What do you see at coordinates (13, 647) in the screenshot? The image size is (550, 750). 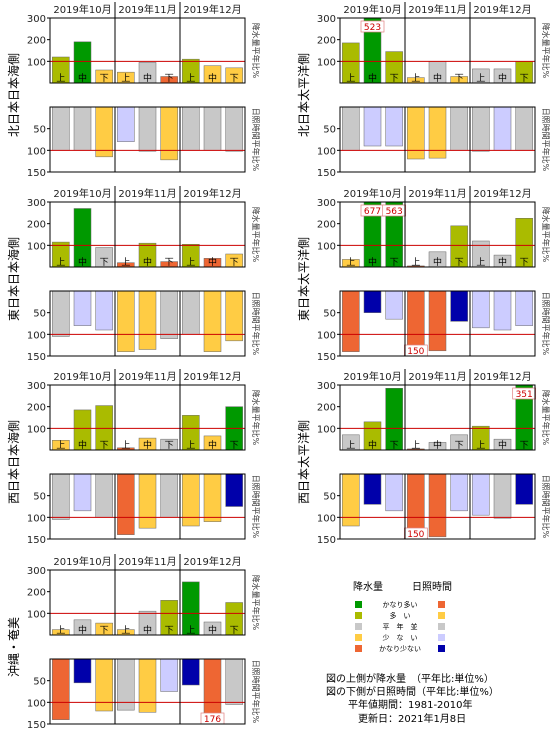 I see `region-label: 沖縄・奄美` at bounding box center [13, 647].